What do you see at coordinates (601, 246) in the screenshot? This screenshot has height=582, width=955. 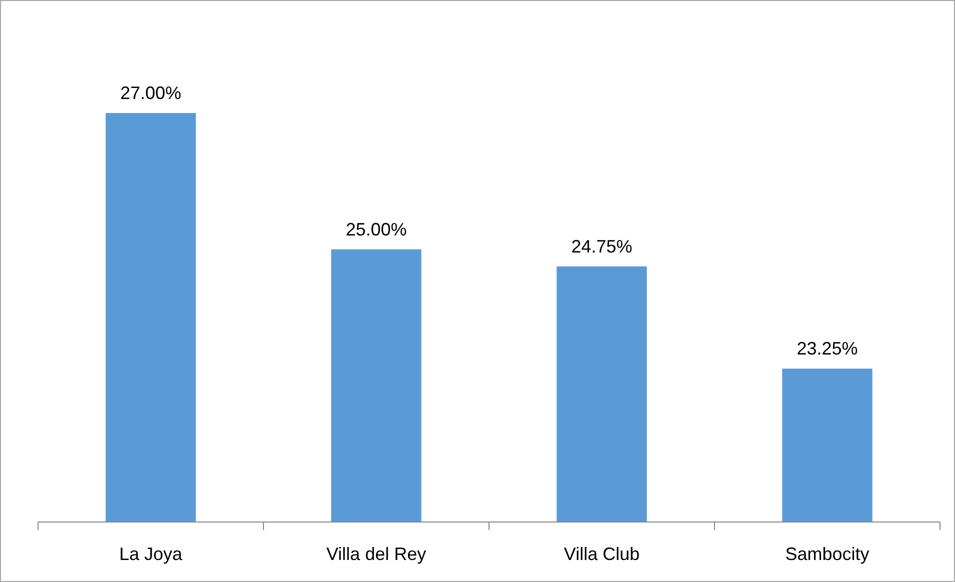 I see `data-label: 24.75%` at bounding box center [601, 246].